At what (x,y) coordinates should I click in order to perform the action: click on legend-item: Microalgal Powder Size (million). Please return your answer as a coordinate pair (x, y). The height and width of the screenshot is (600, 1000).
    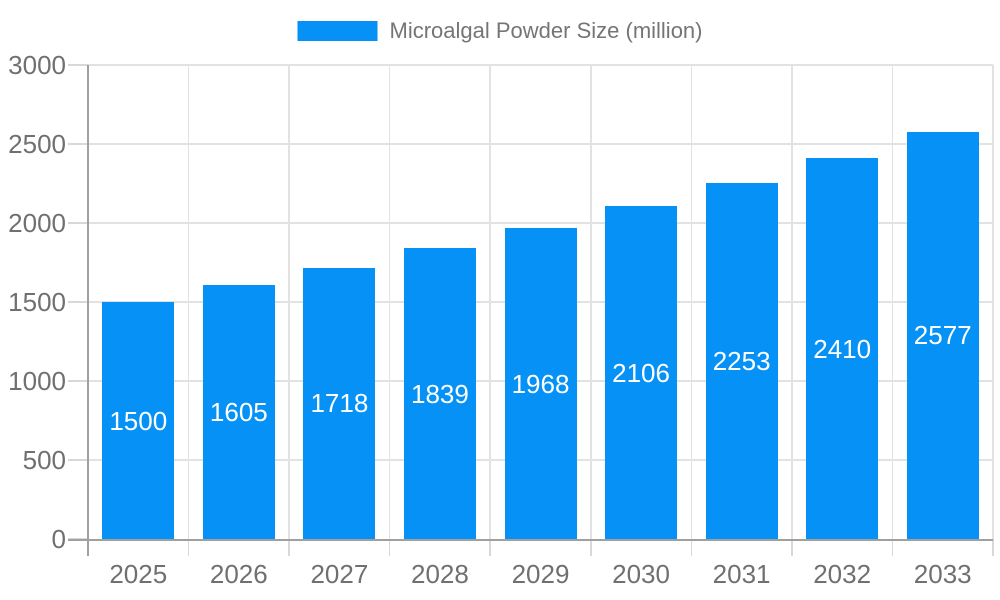
    Looking at the image, I should click on (500, 31).